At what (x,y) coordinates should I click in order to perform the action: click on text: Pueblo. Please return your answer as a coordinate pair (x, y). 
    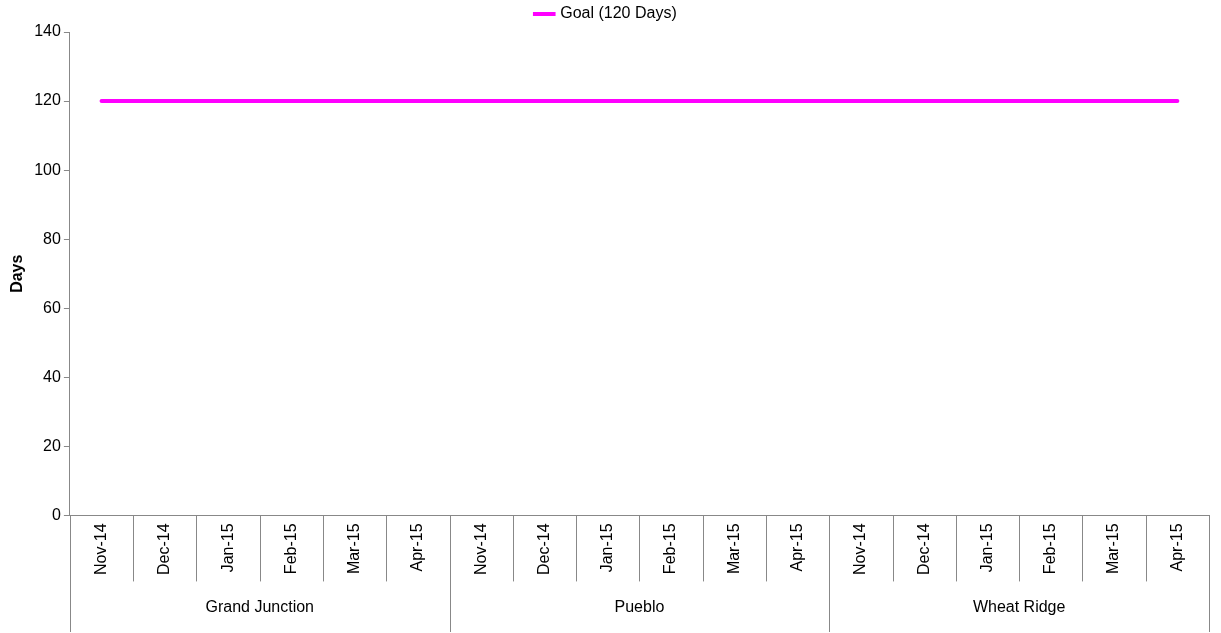
    Looking at the image, I should click on (639, 607).